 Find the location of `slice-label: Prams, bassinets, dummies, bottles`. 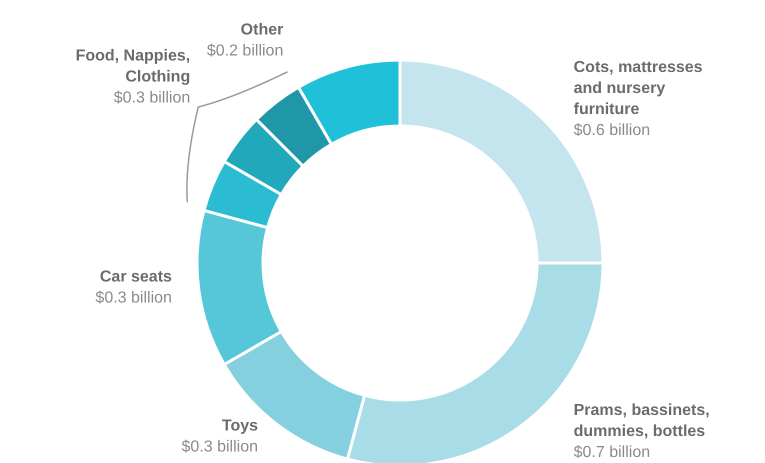

slice-label: Prams, bassinets, dummies, bottles is located at coordinates (642, 421).